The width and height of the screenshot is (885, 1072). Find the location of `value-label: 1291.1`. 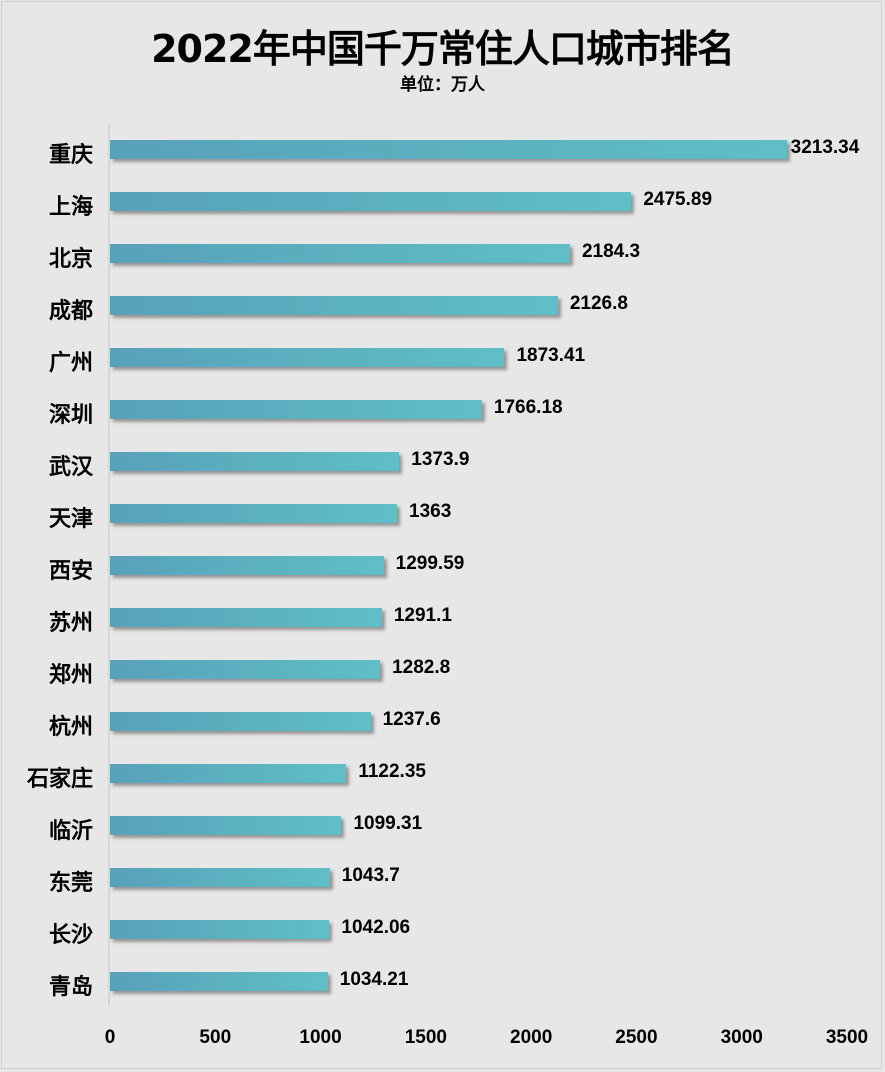

value-label: 1291.1 is located at coordinates (422, 615).